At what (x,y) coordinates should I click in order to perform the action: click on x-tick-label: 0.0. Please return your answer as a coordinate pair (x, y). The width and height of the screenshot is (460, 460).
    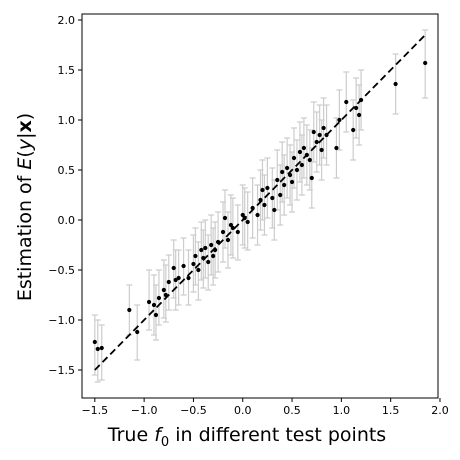
    Looking at the image, I should click on (243, 410).